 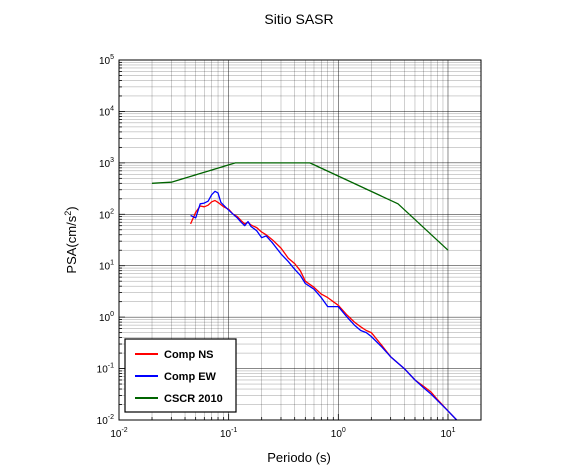 What do you see at coordinates (105, 369) in the screenshot?
I see `y-tick-label: 10⁻¹` at bounding box center [105, 369].